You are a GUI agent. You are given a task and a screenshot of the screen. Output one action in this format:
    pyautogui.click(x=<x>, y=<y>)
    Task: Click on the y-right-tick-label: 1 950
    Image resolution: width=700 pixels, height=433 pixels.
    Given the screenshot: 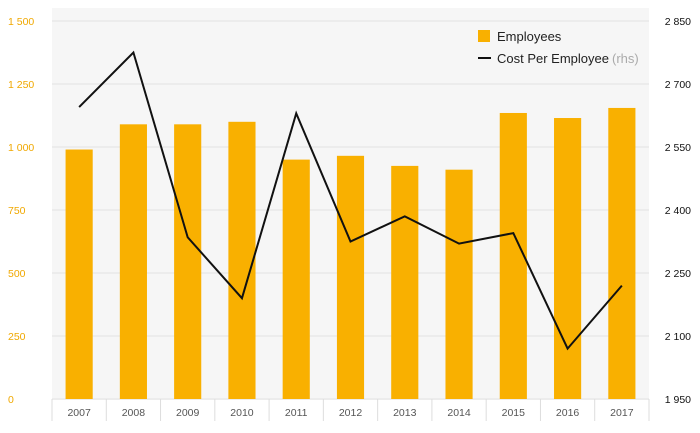 What is the action you would take?
    pyautogui.click(x=678, y=400)
    